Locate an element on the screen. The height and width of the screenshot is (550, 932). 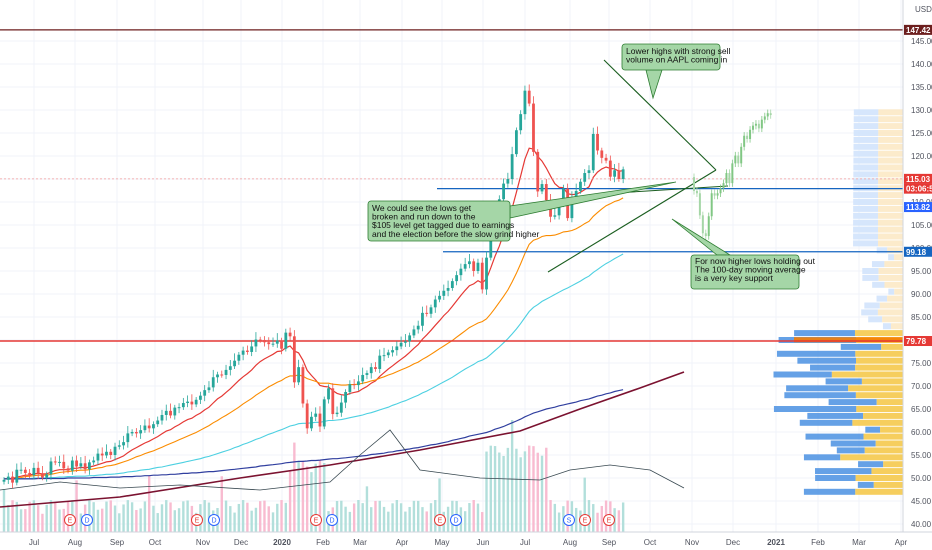
event-marker-label: D is located at coordinates (331, 521).